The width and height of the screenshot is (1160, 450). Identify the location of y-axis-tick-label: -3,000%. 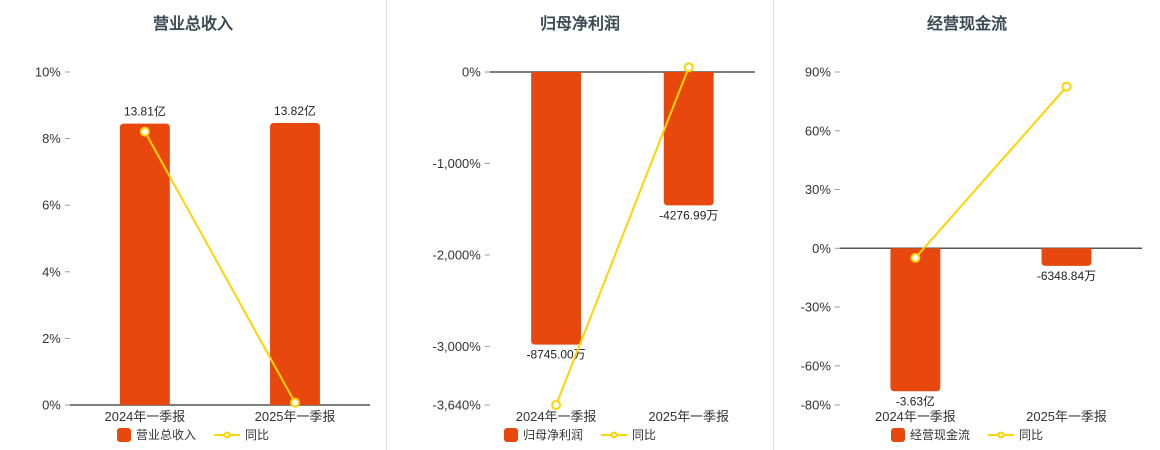
(457, 346).